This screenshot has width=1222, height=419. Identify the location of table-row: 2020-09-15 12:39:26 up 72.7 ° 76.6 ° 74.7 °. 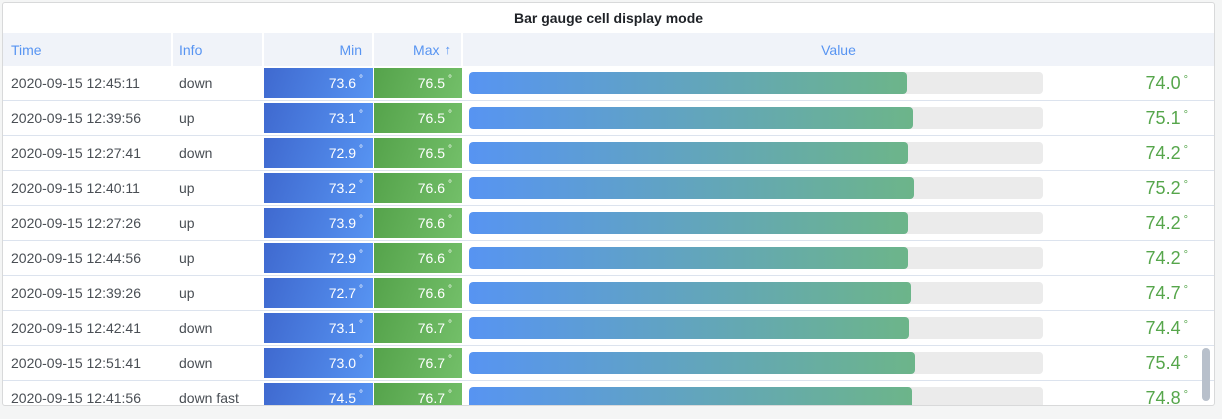
(608, 293).